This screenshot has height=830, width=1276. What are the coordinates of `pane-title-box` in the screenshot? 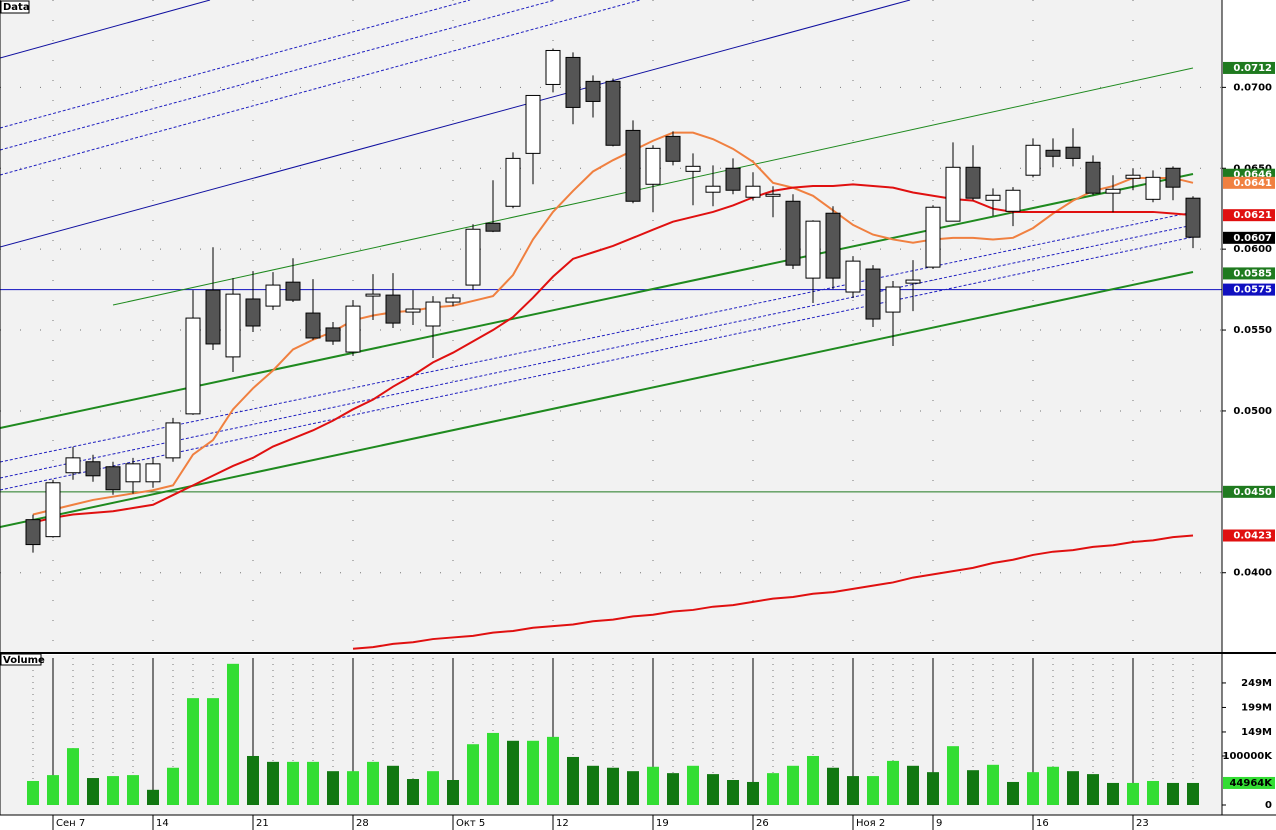 It's located at (15, 7).